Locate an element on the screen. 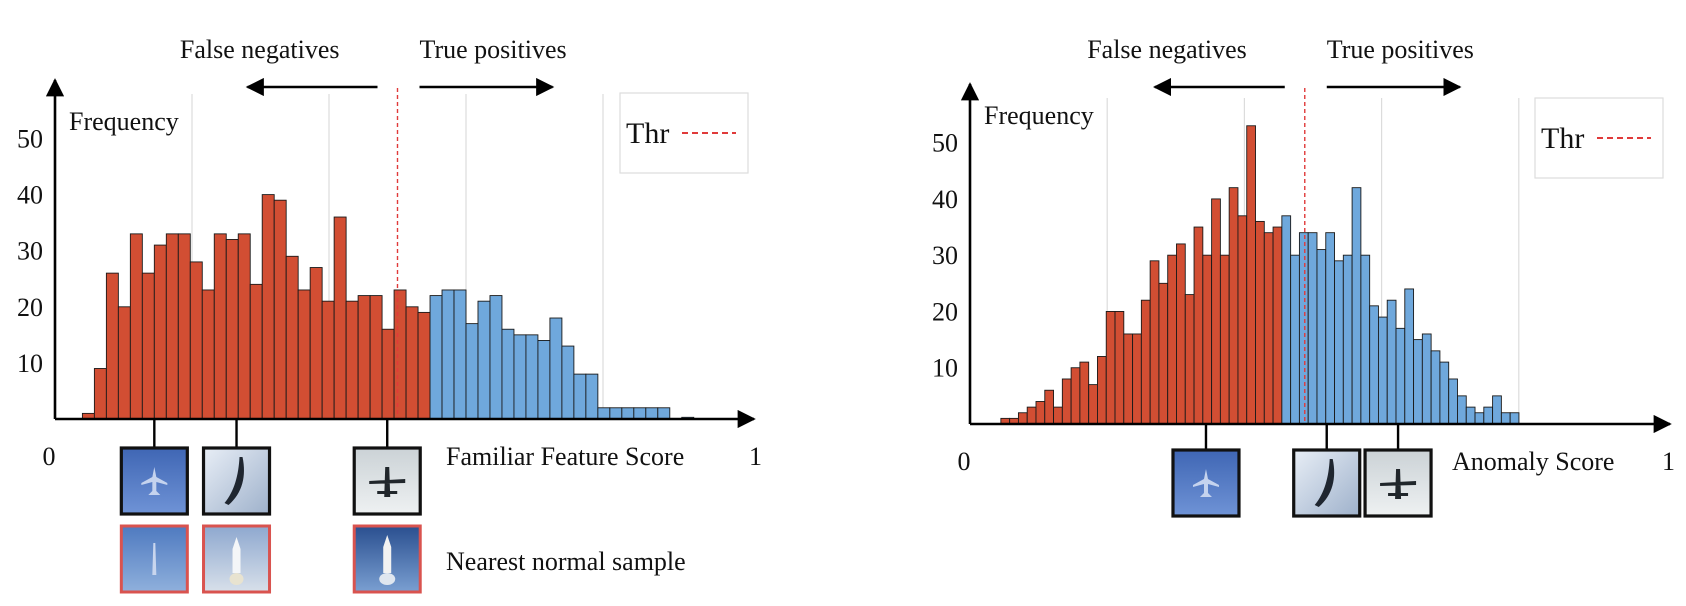 This screenshot has width=1686, height=606. nearest-normal-samples: Nearest normal sample is located at coordinates (402, 559).